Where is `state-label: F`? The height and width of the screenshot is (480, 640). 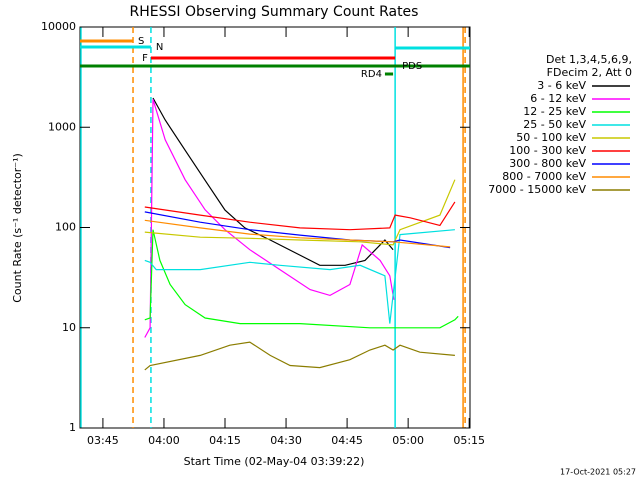
state-label: F is located at coordinates (145, 58).